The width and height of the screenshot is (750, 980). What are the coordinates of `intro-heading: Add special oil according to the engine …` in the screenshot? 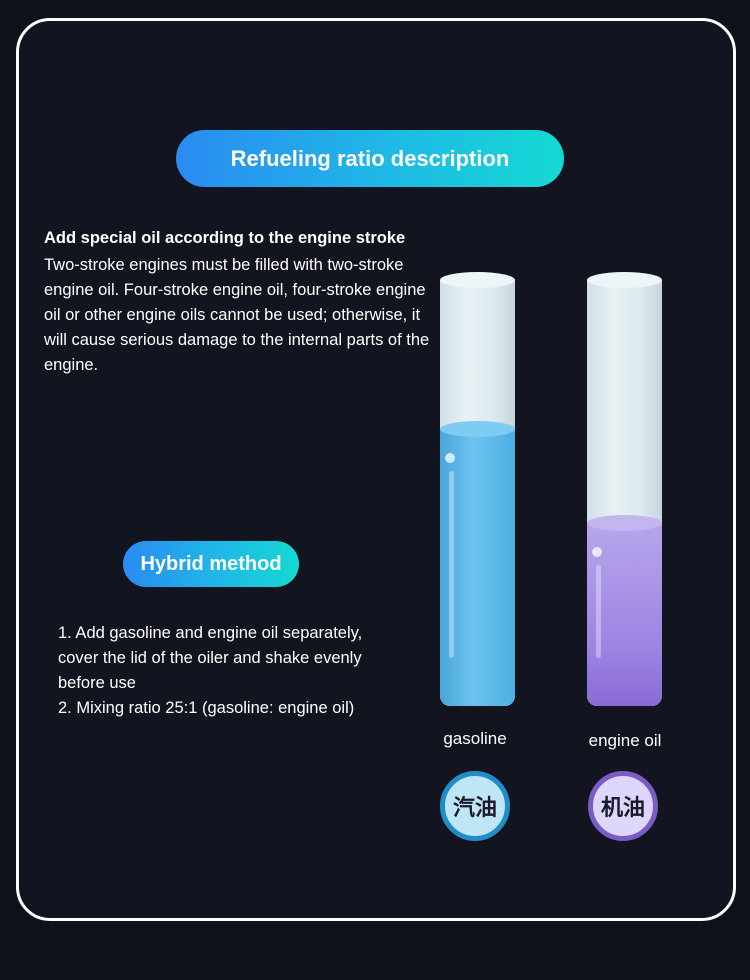 It's located at (225, 238).